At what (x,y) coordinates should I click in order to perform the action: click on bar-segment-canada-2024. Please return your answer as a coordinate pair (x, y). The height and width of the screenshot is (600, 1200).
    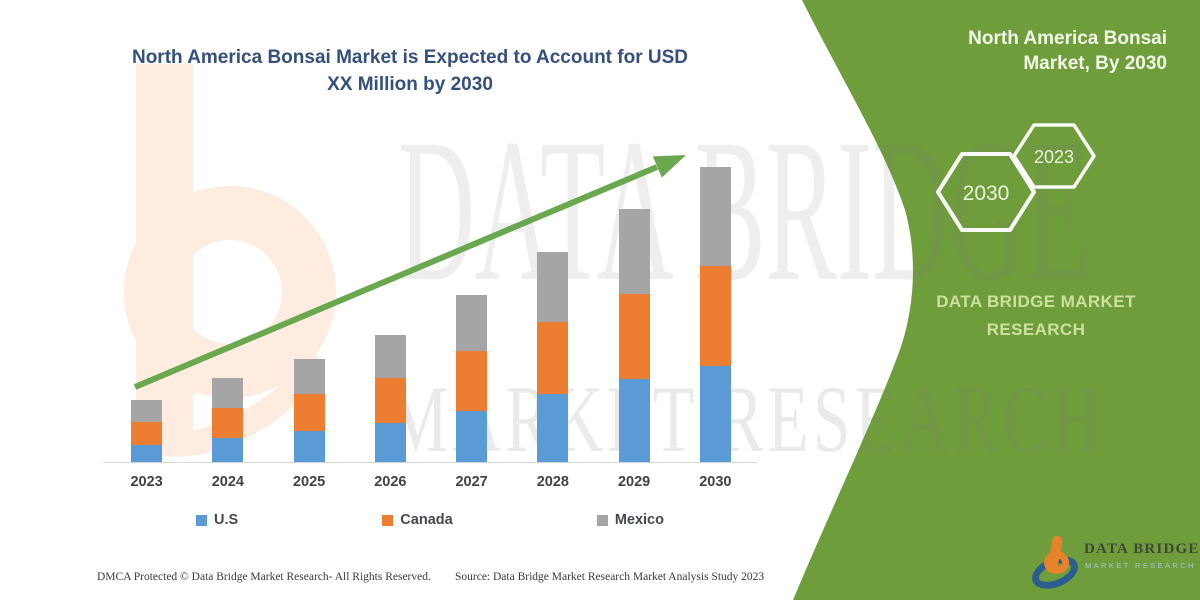
    Looking at the image, I should click on (228, 423).